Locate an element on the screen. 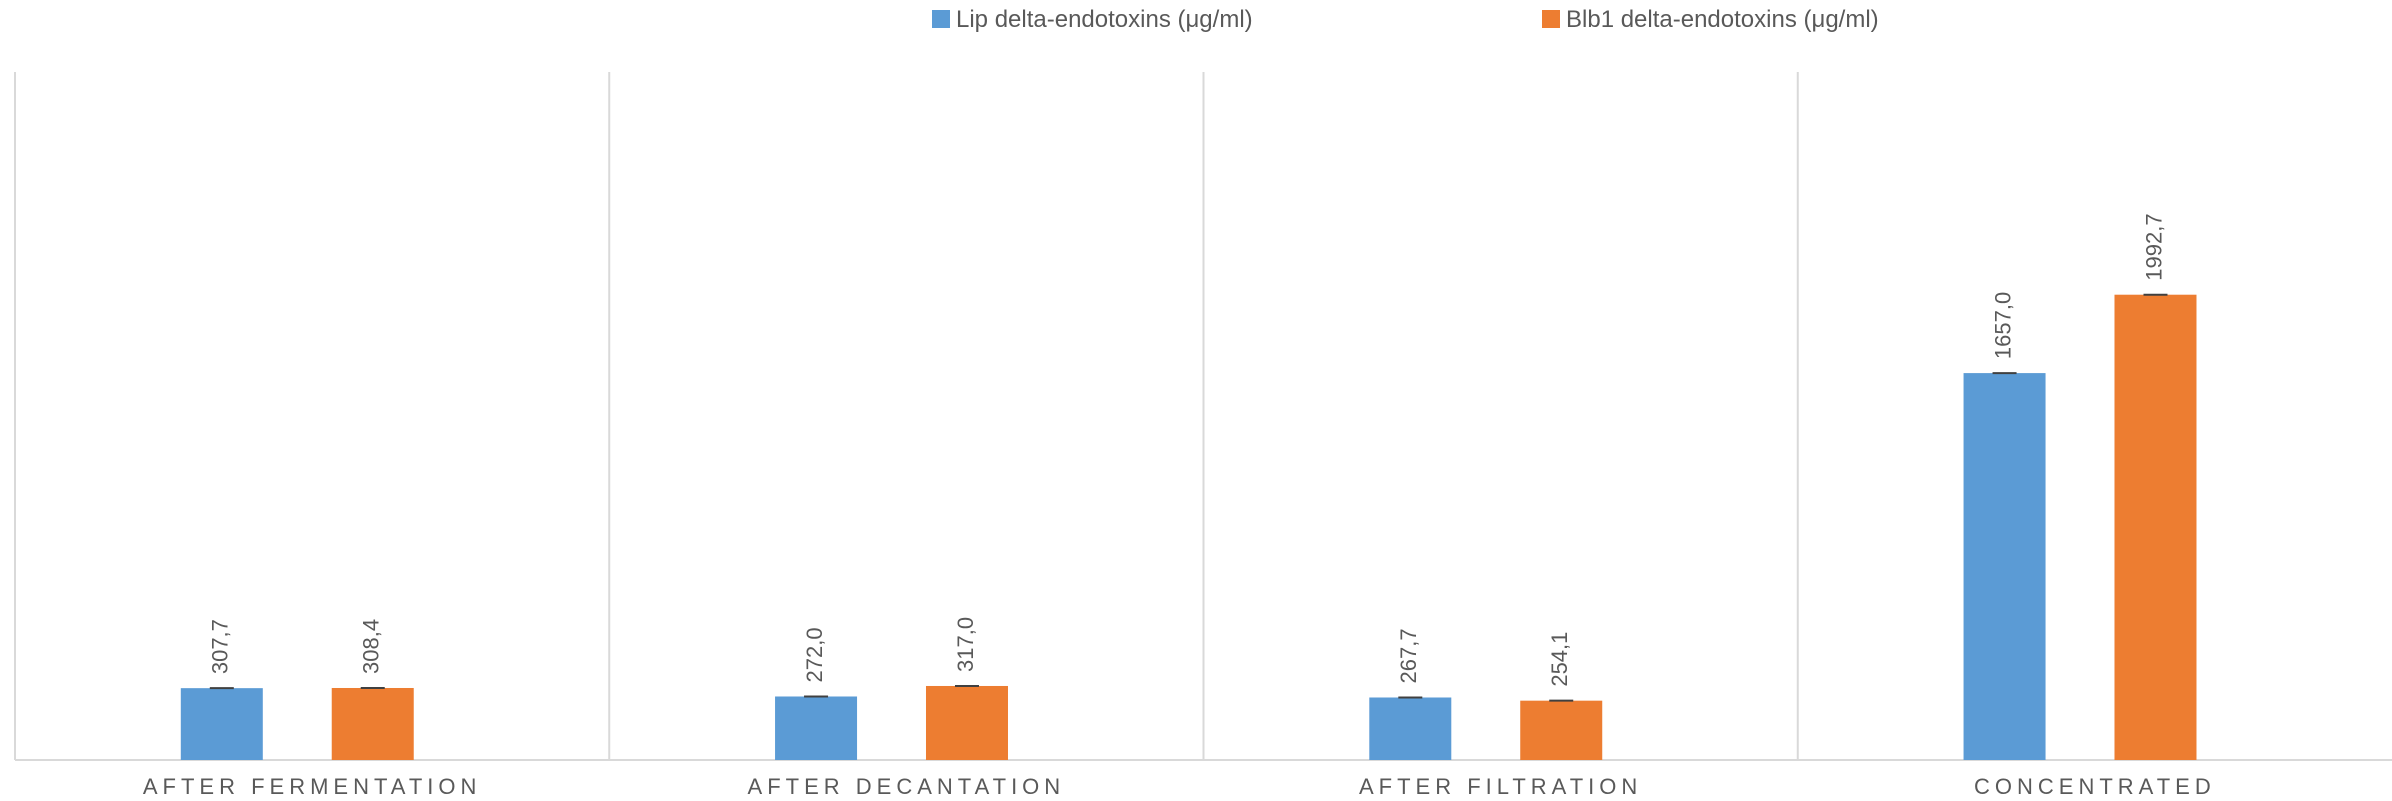 This screenshot has height=801, width=2392. data-label: 1657,0 is located at coordinates (2002, 325).